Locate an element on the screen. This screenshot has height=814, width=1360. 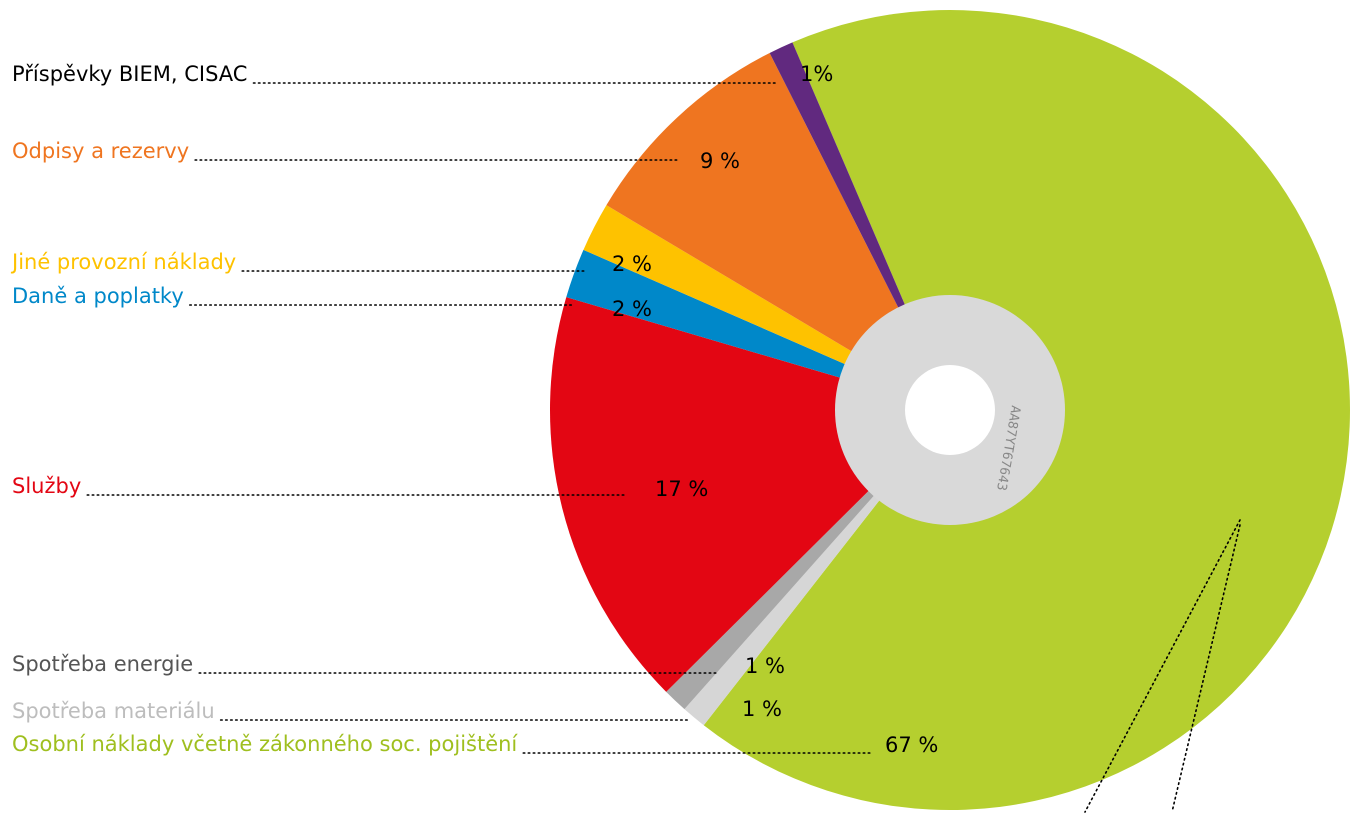
category-label: Spotřeba energie is located at coordinates (102, 664).